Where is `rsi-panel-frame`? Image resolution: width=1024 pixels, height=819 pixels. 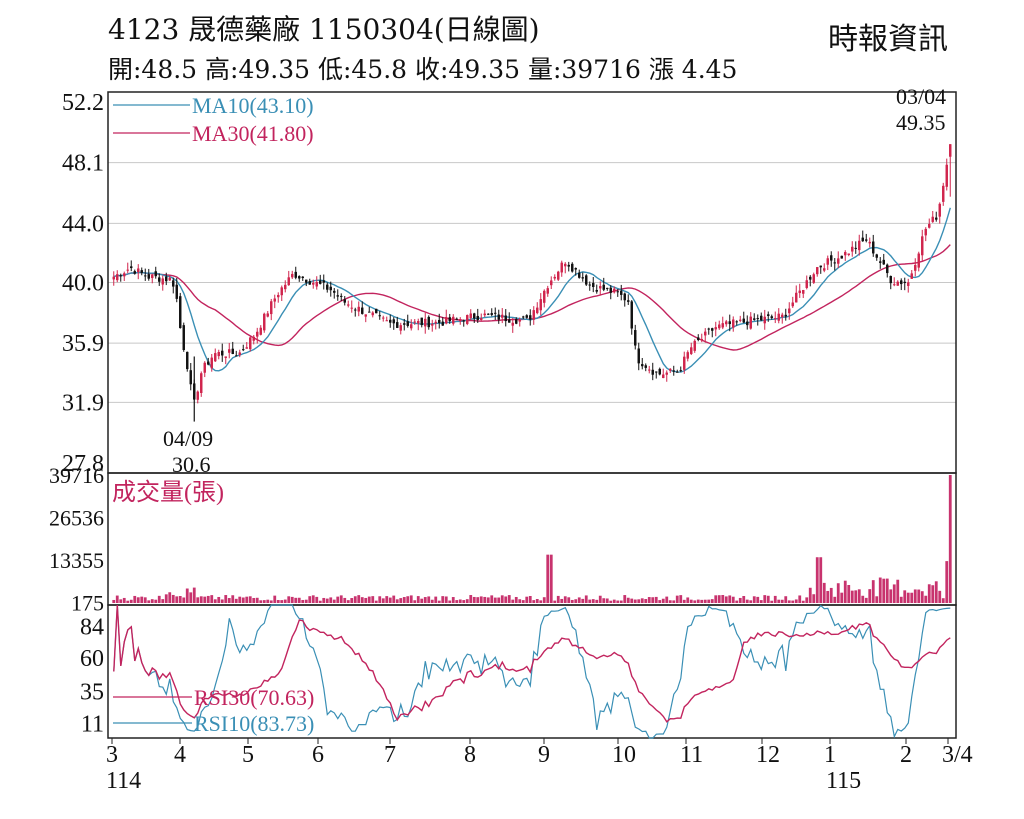 rsi-panel-frame is located at coordinates (532, 671).